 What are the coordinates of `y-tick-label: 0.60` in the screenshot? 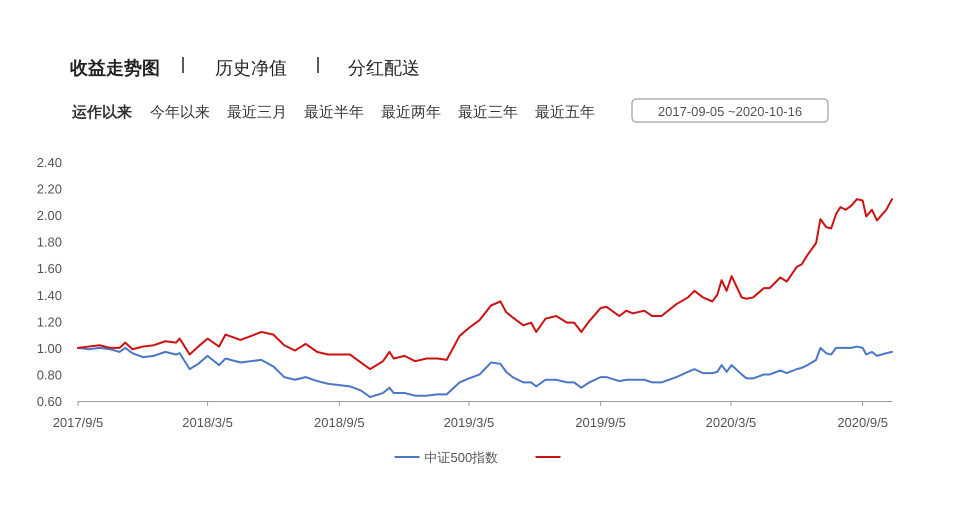 It's located at (49, 401).